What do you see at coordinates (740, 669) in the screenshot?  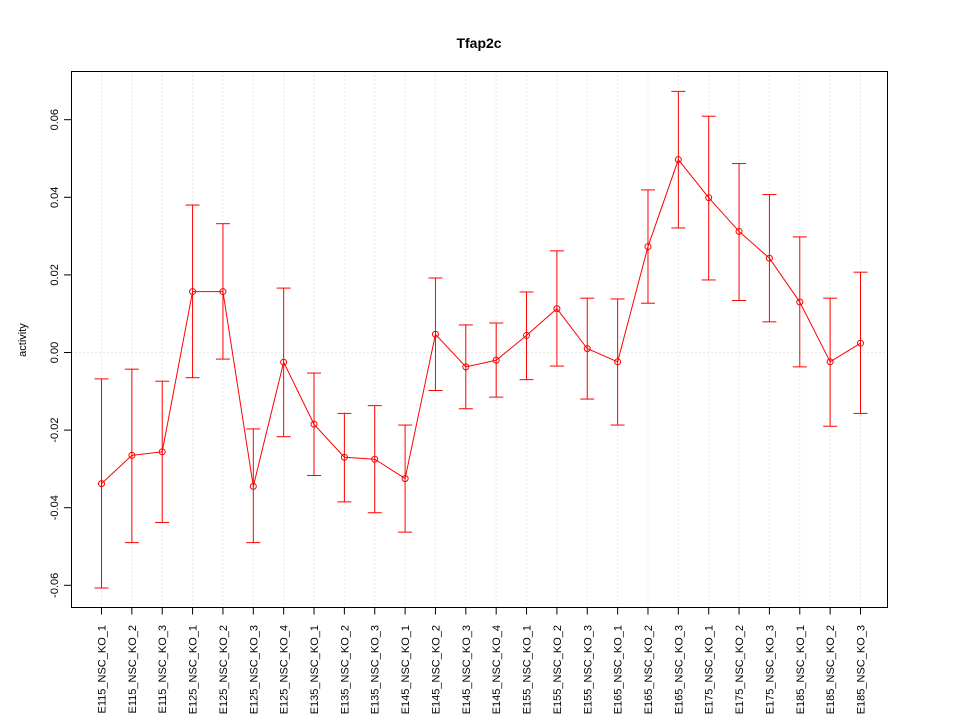 I see `x-tick-label: E175_NSC_KO_2` at bounding box center [740, 669].